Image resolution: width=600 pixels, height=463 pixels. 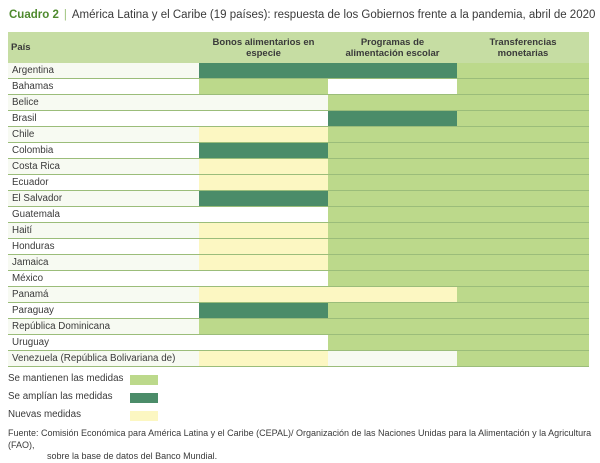 What do you see at coordinates (103, 342) in the screenshot?
I see `country-cell: Uruguay` at bounding box center [103, 342].